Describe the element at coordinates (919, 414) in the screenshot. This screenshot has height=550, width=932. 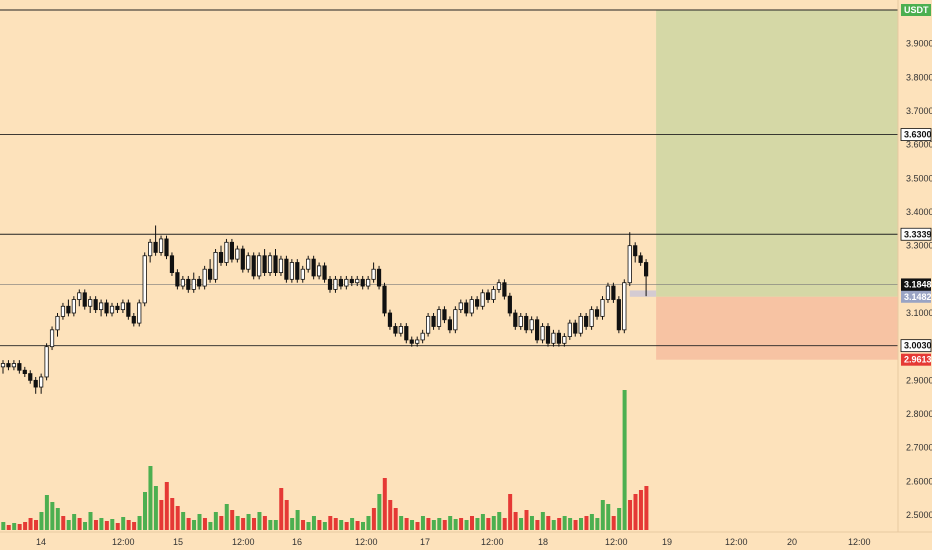
I see `price-tick-label: 2.8000` at that location.